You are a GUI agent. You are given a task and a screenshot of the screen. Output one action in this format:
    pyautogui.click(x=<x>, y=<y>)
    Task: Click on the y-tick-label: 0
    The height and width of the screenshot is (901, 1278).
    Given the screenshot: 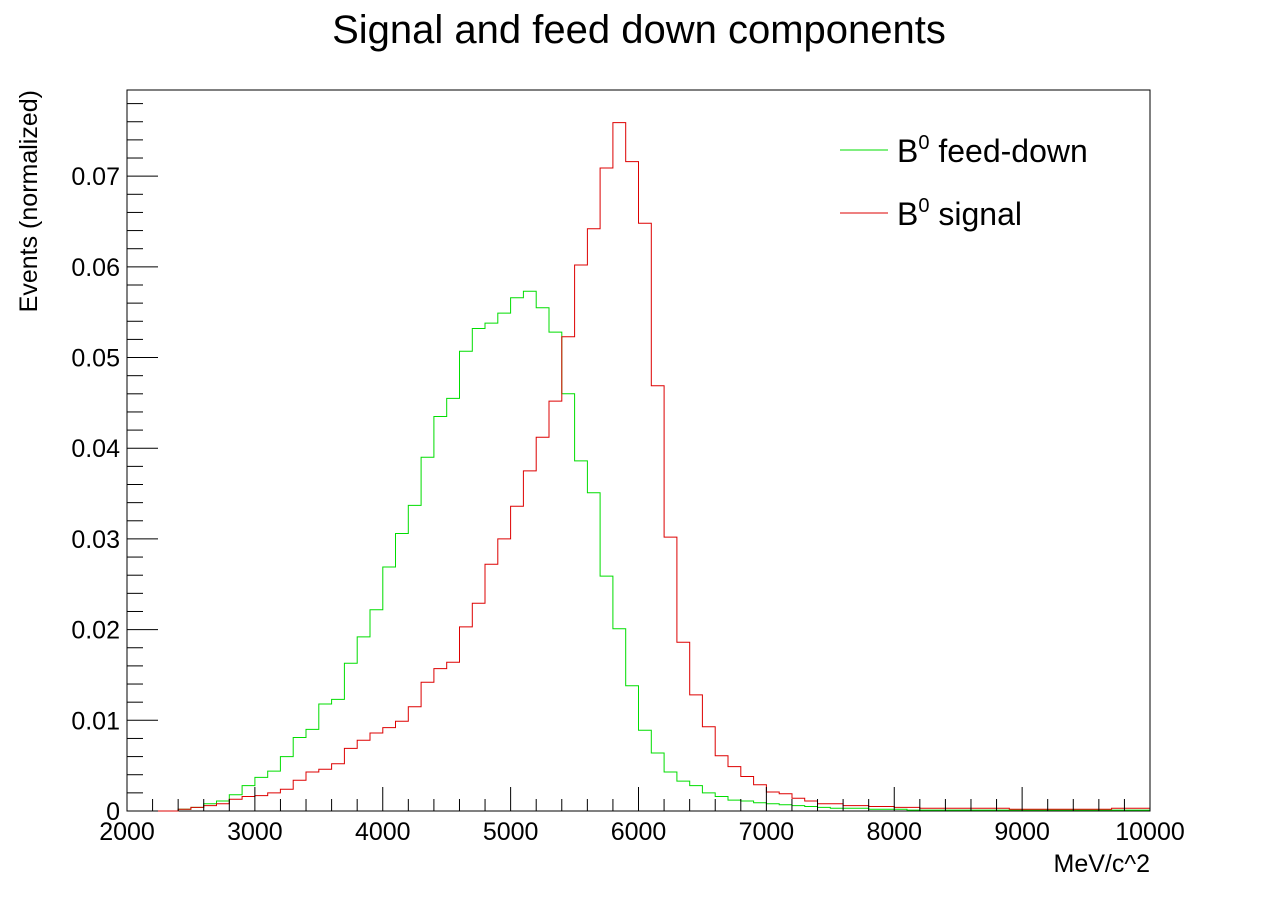 What is the action you would take?
    pyautogui.click(x=113, y=812)
    